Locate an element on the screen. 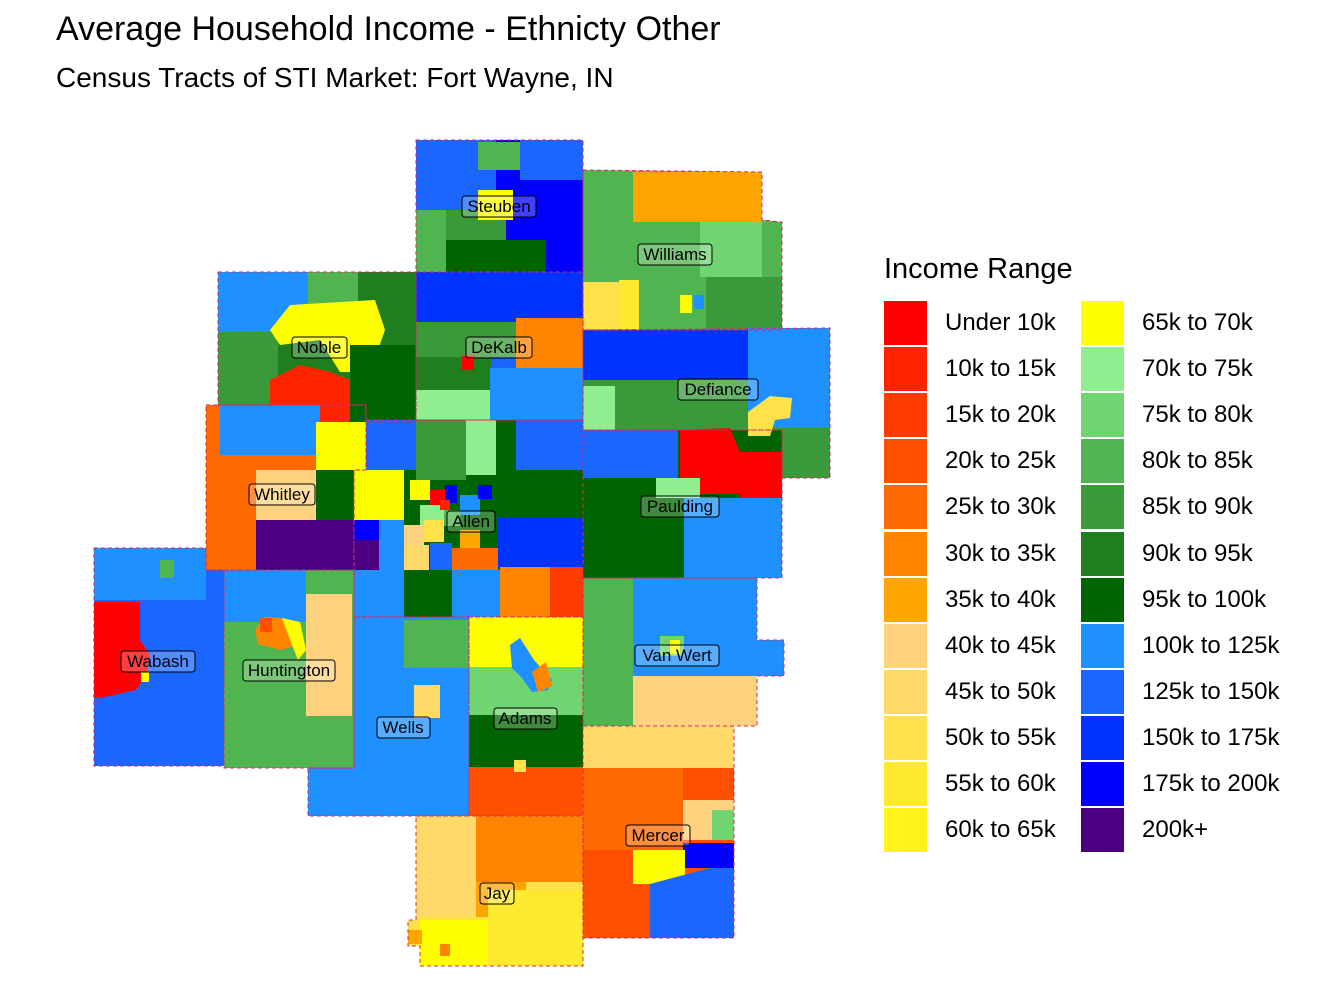 The height and width of the screenshot is (1008, 1344). legend-label: 95k to 100k is located at coordinates (1204, 599).